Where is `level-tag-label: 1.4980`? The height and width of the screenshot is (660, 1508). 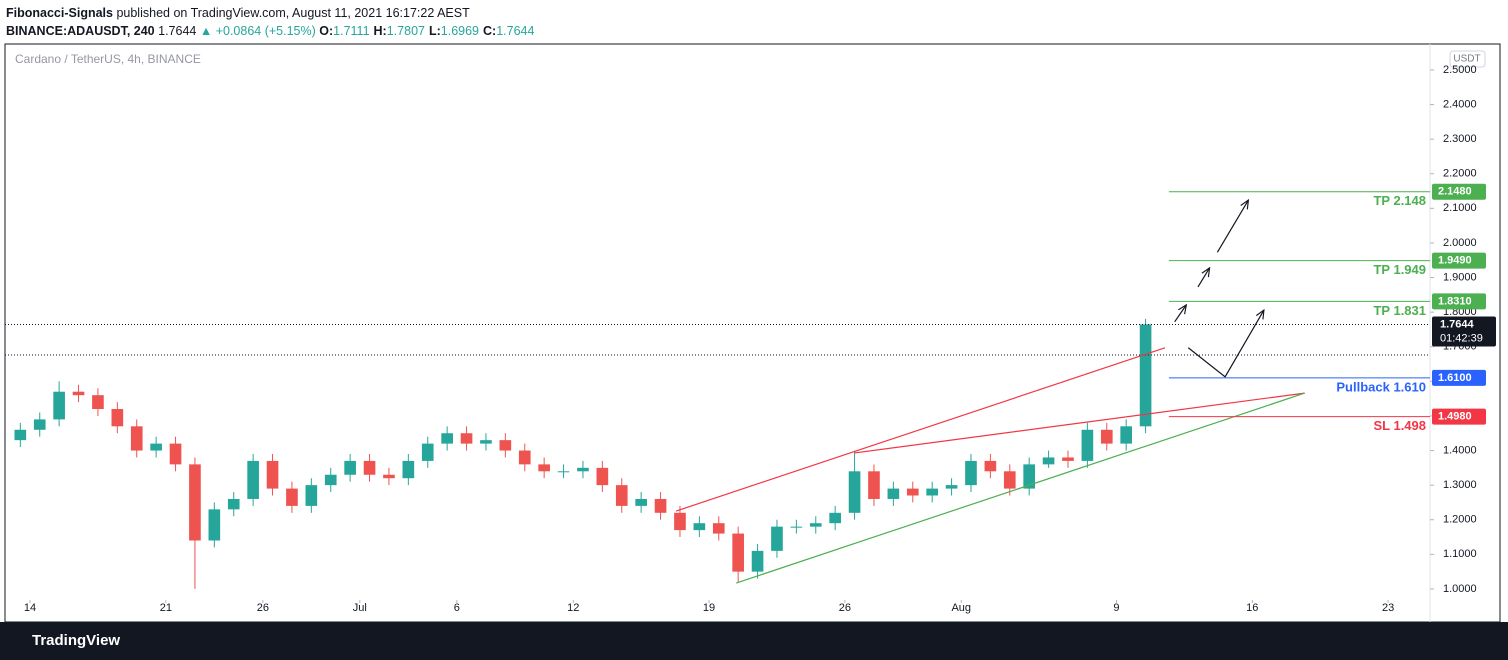 level-tag-label: 1.4980 is located at coordinates (1455, 417).